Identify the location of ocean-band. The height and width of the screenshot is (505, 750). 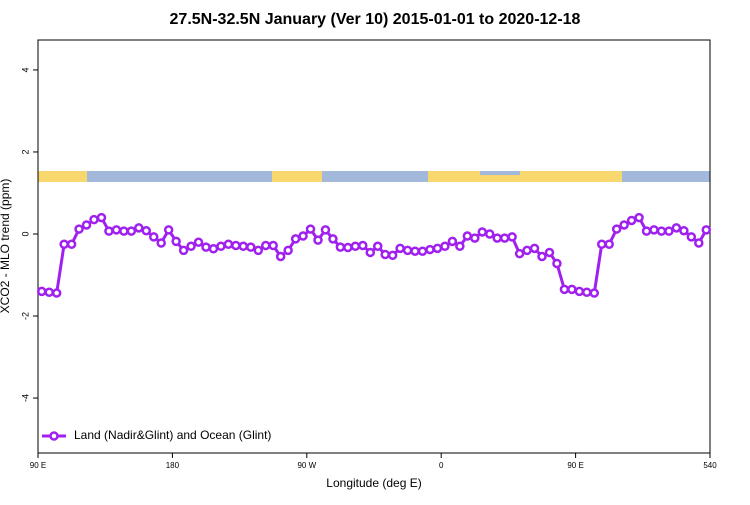
(374, 176).